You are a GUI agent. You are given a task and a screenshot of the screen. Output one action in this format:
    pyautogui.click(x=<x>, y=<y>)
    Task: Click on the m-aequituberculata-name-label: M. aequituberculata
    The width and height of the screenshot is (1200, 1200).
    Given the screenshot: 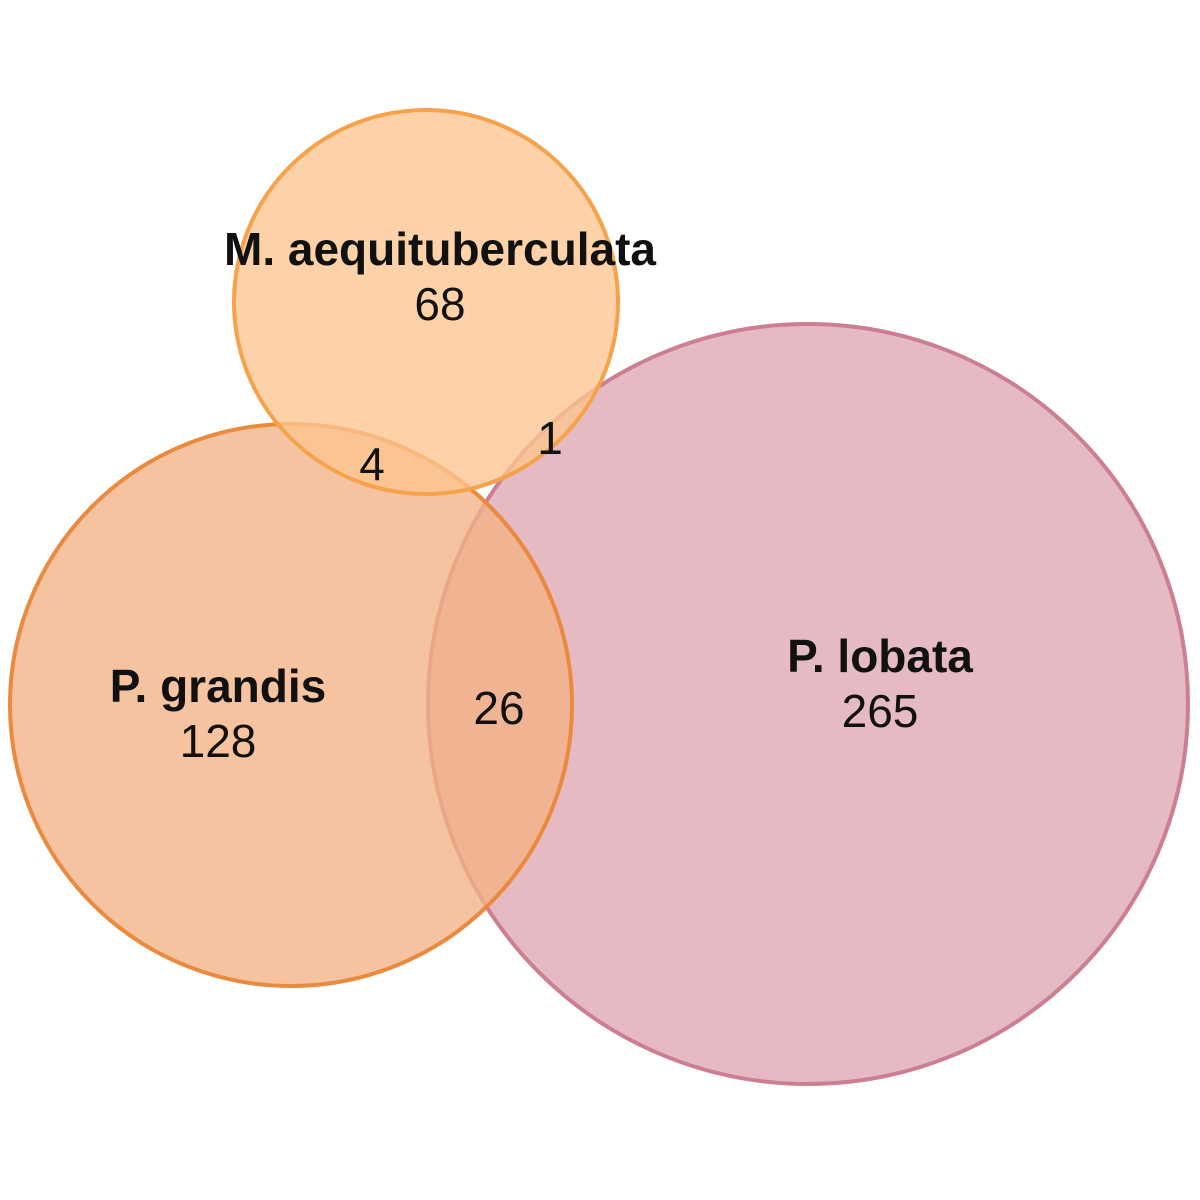 What is the action you would take?
    pyautogui.click(x=440, y=249)
    